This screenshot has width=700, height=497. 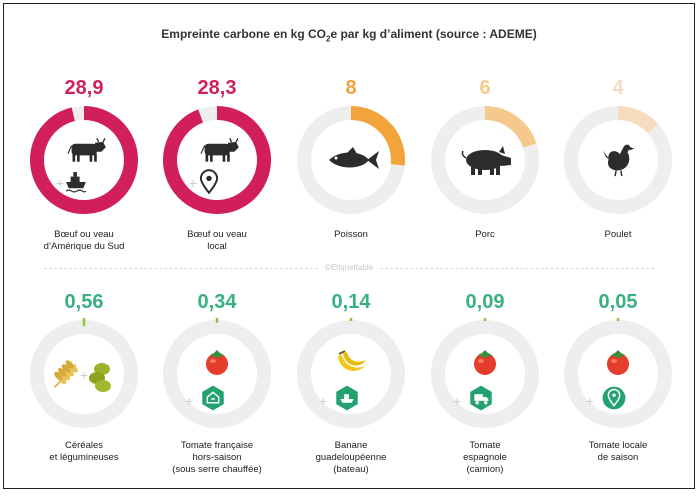 I want to click on item-label: Tomate locale de saison, so click(x=618, y=452).